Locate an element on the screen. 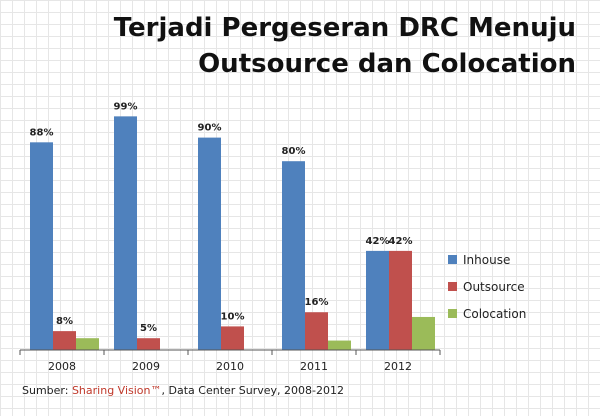  bar-colocation-2012 is located at coordinates (423, 333).